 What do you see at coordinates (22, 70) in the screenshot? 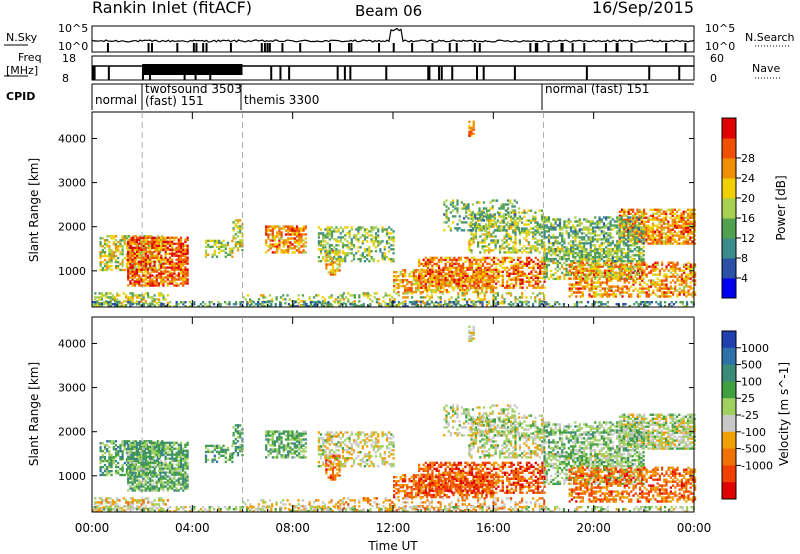
I see `freq-unit: [MHz]` at bounding box center [22, 70].